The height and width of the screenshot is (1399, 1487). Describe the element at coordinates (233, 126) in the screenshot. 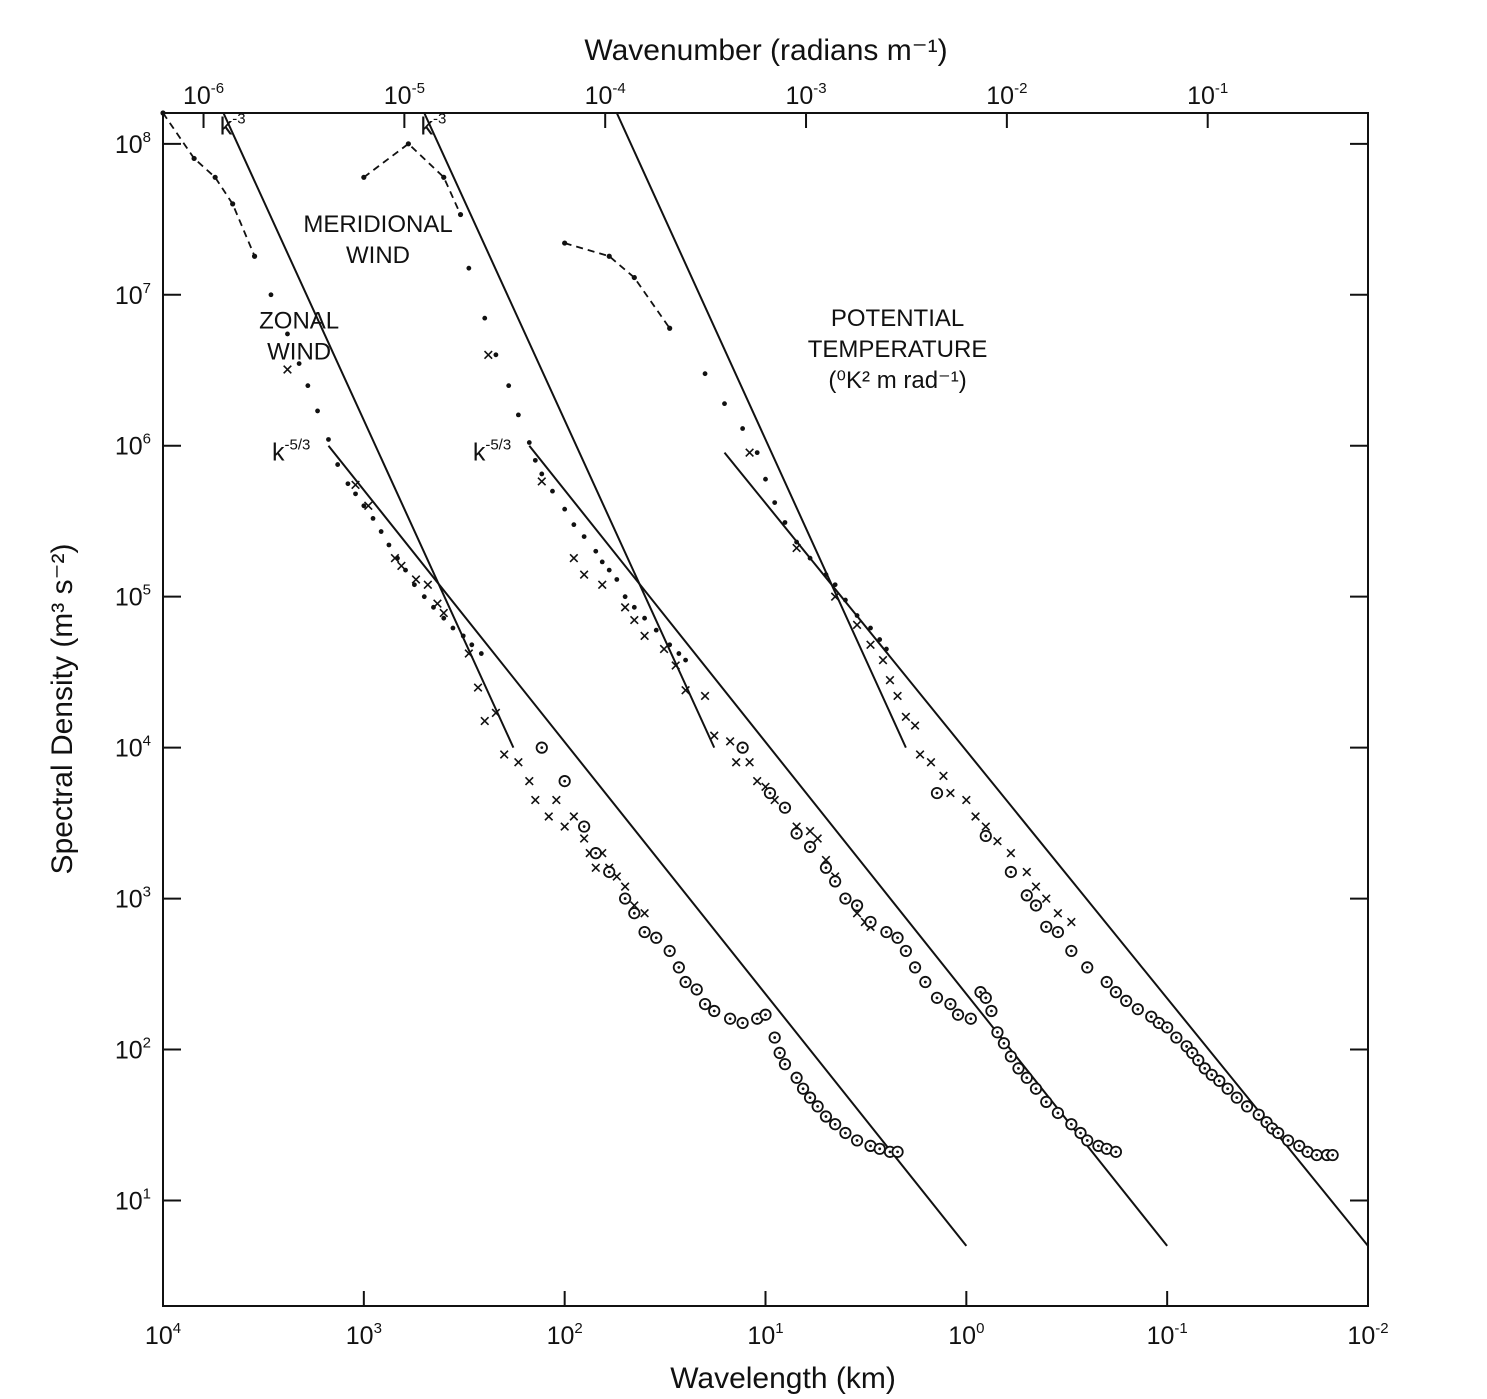

I see `slope-label: k-3` at that location.